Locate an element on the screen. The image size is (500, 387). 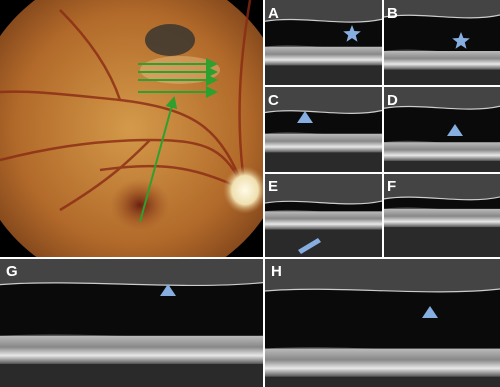
panel-label: F is located at coordinates (391, 186).